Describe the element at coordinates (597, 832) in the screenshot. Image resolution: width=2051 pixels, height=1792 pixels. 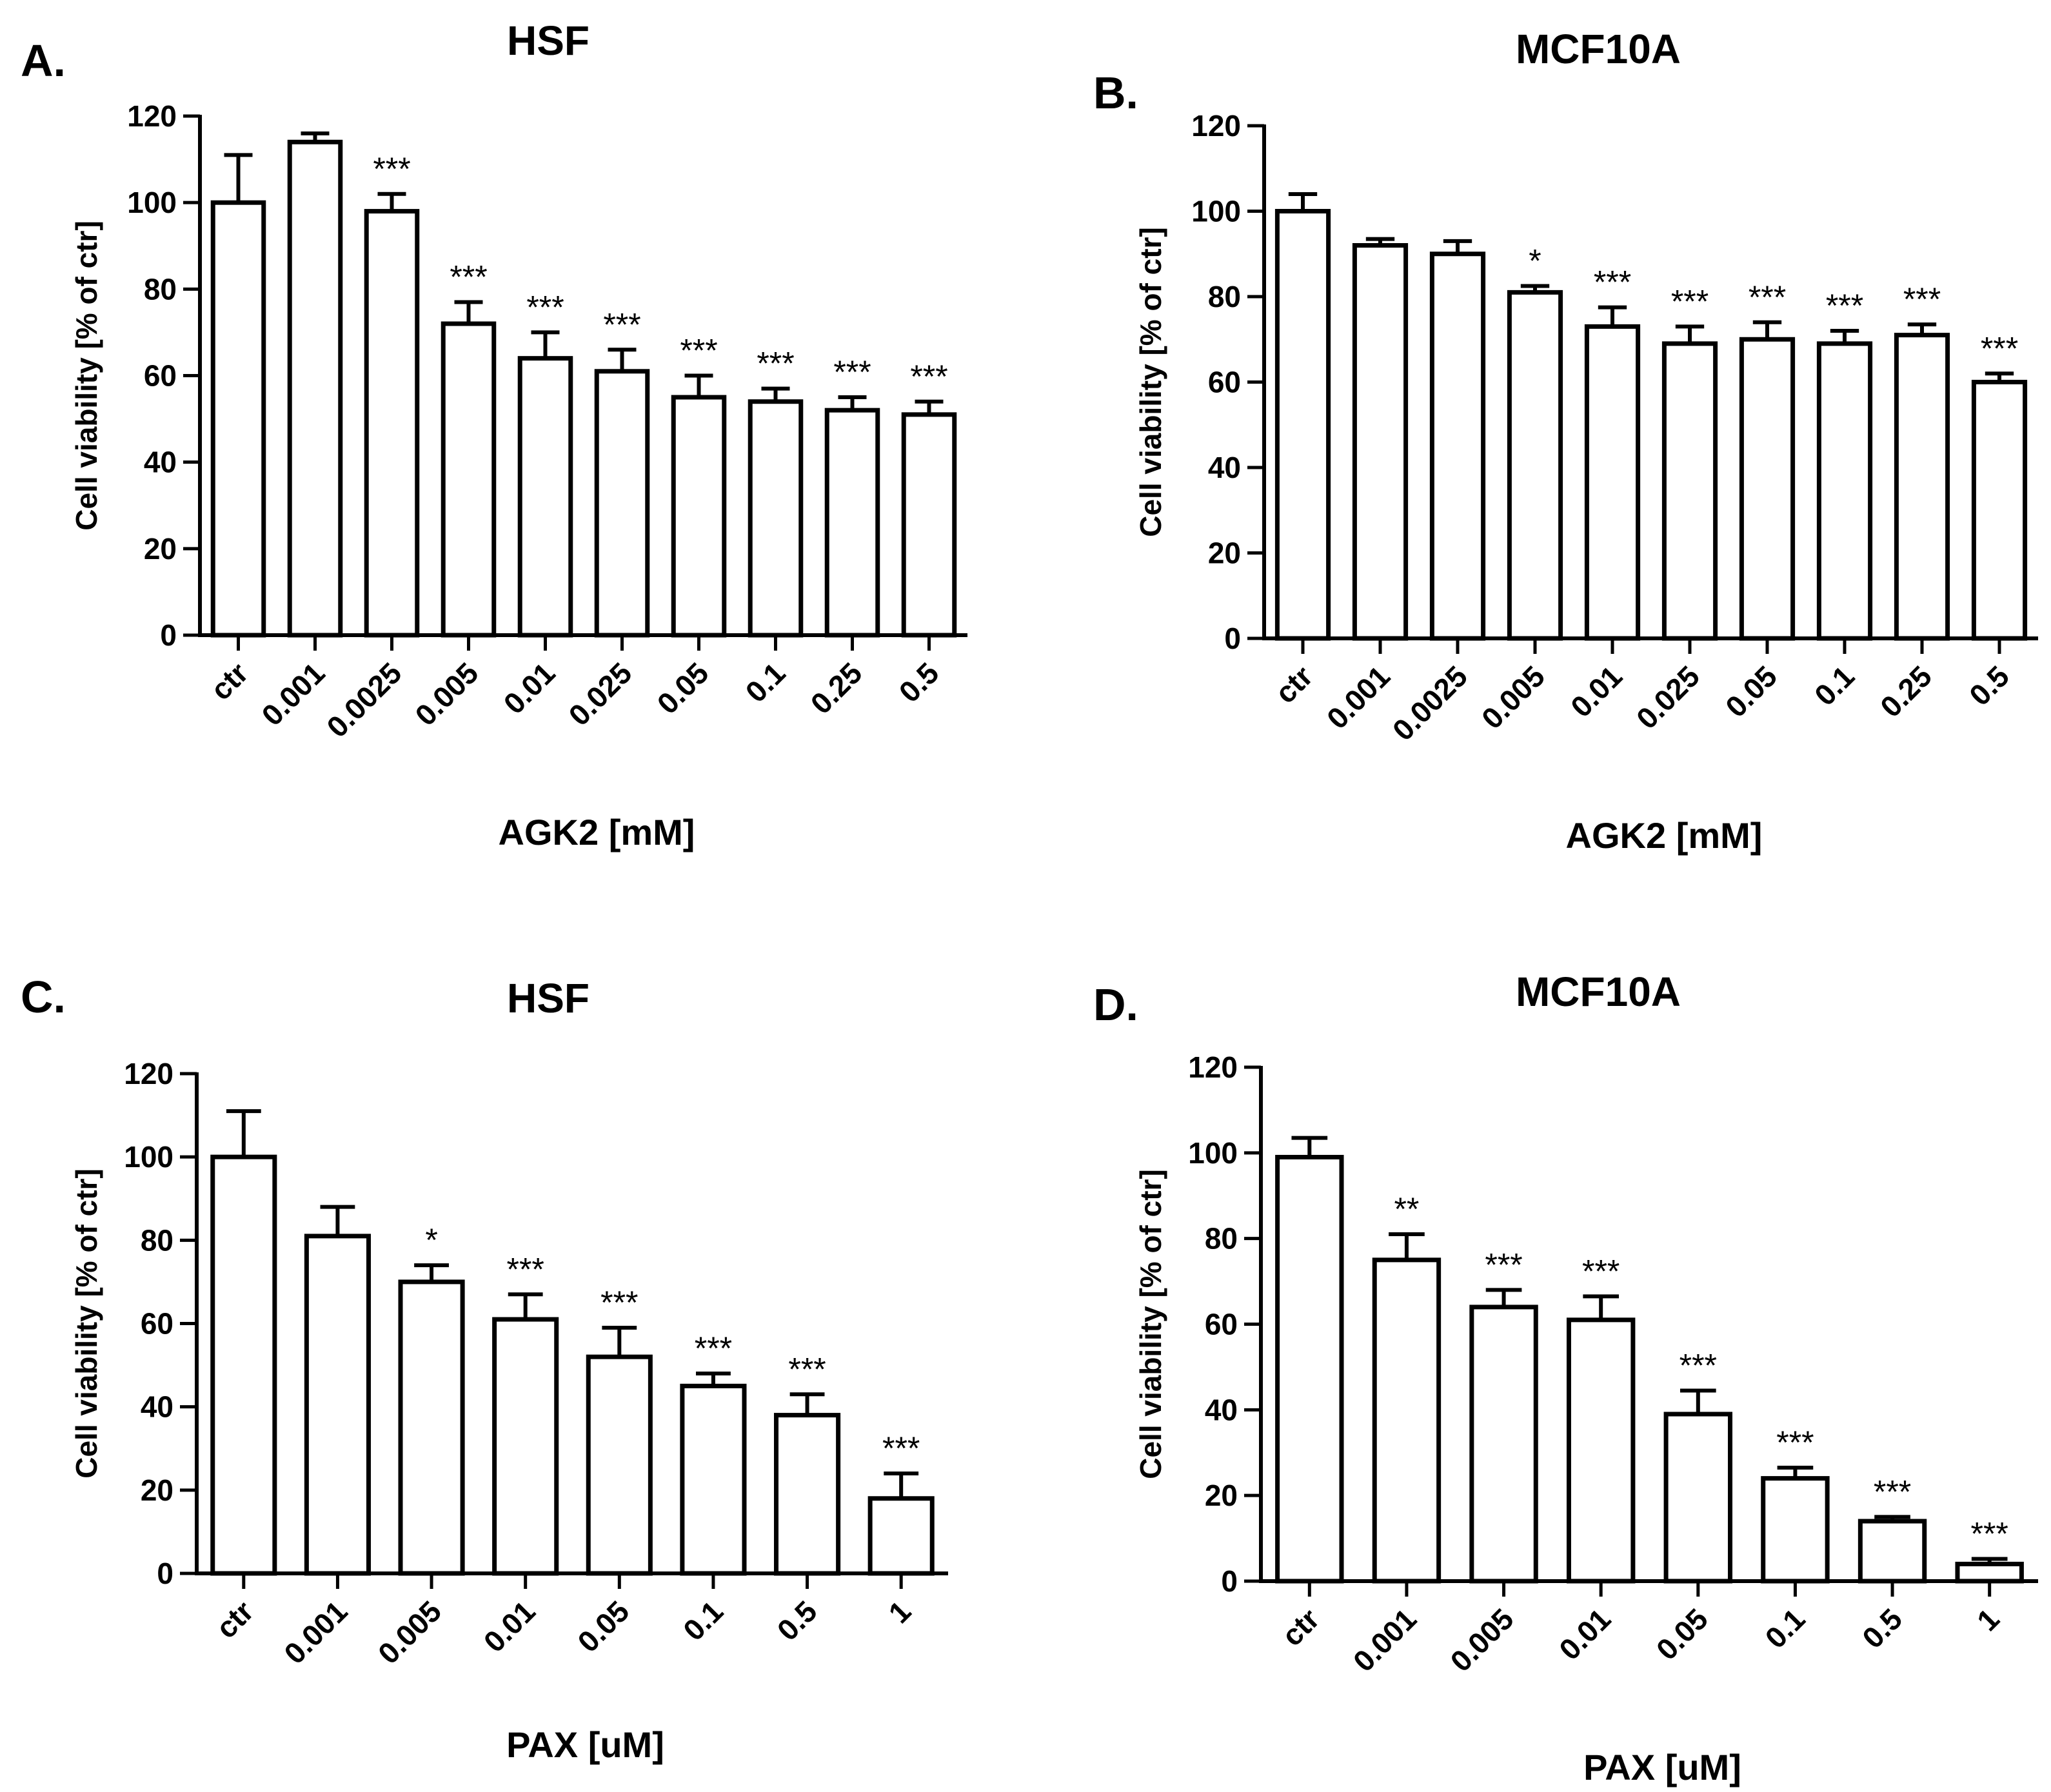
I see `x-axis-label: AGK2 [mM]` at that location.